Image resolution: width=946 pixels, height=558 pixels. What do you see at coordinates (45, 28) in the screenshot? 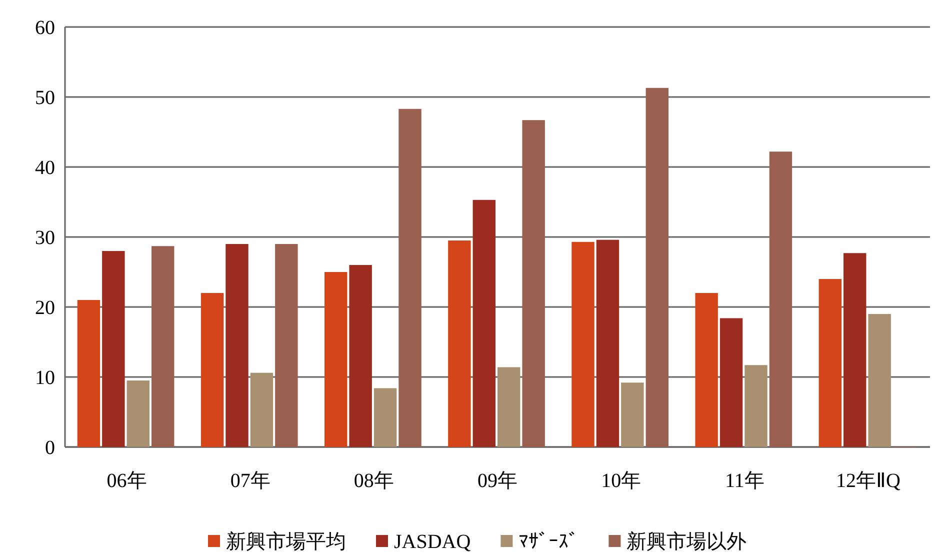
I see `y-tick-label: 60` at bounding box center [45, 28].